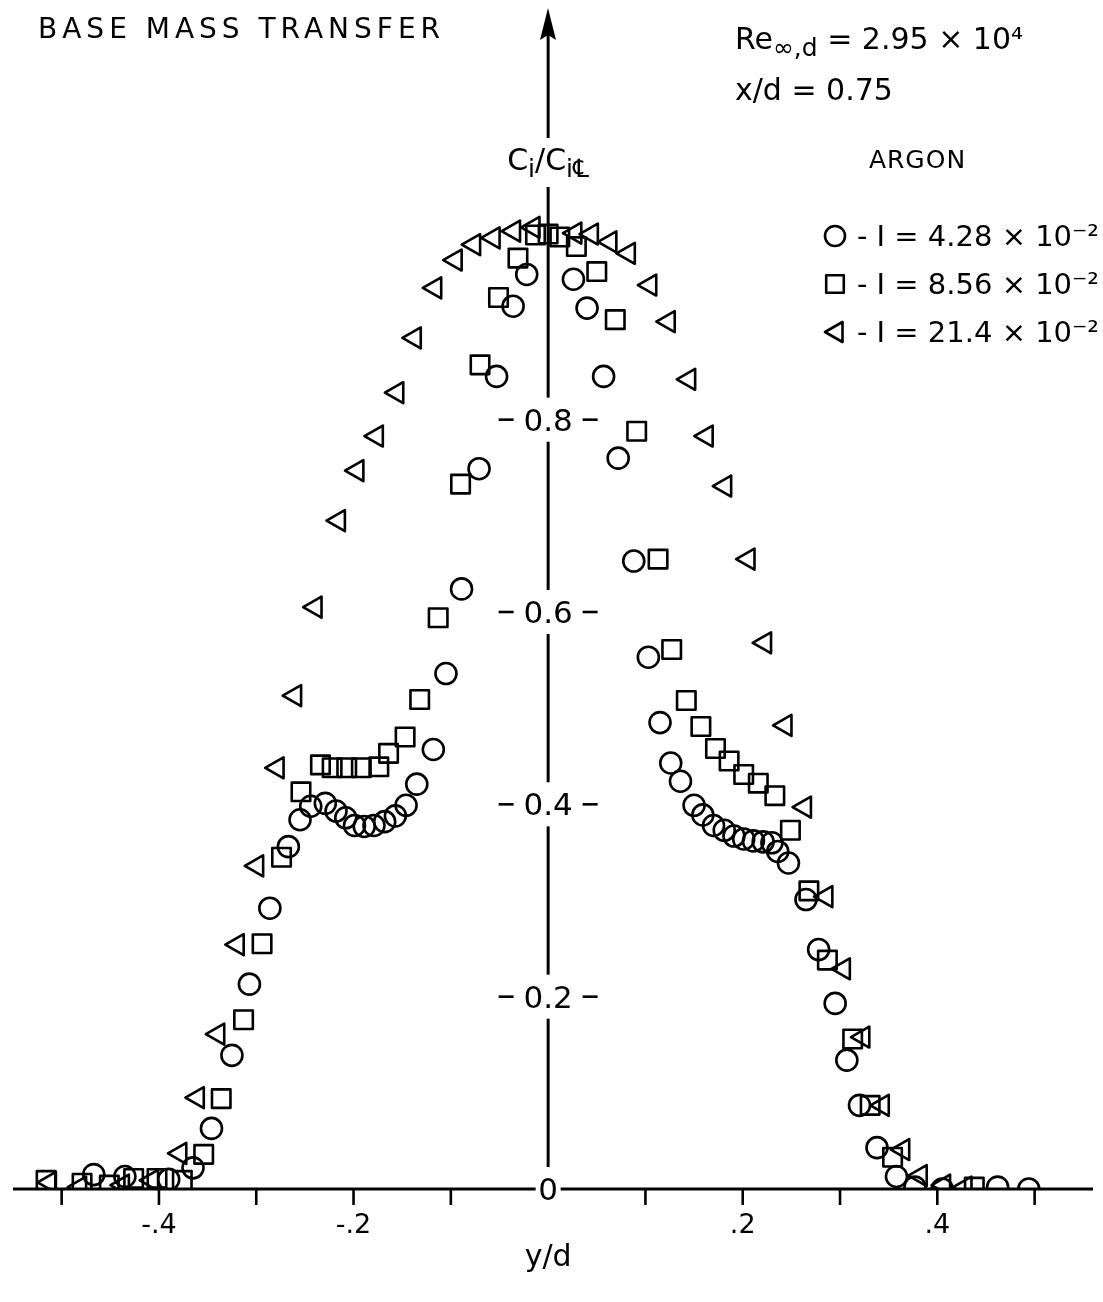 Image resolution: width=1103 pixels, height=1302 pixels. What do you see at coordinates (548, 419) in the screenshot?
I see `y-tick-label: 0.8` at bounding box center [548, 419].